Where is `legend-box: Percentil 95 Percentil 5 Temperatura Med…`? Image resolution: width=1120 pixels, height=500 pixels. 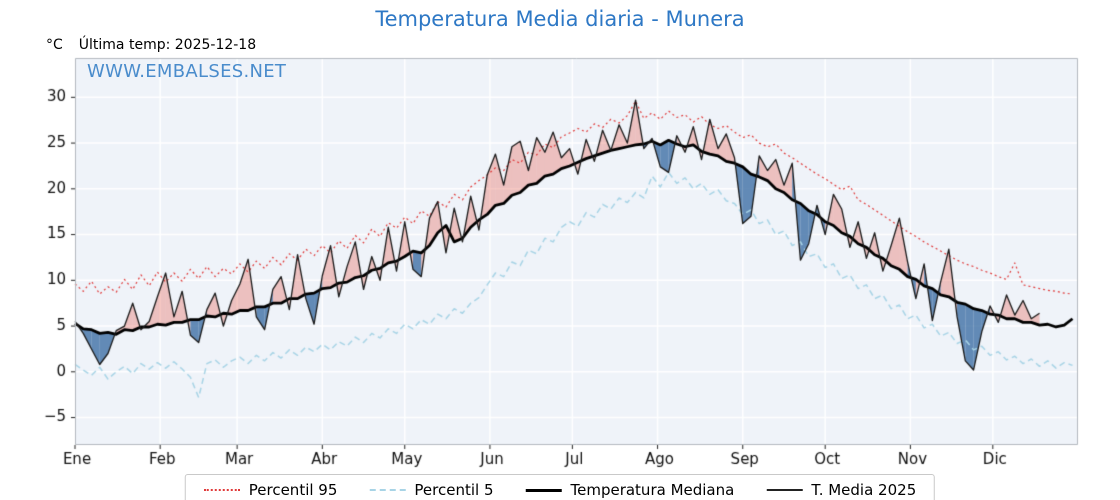 legend-box: Percentil 95 Percentil 5 Temperatura Med… is located at coordinates (560, 487).